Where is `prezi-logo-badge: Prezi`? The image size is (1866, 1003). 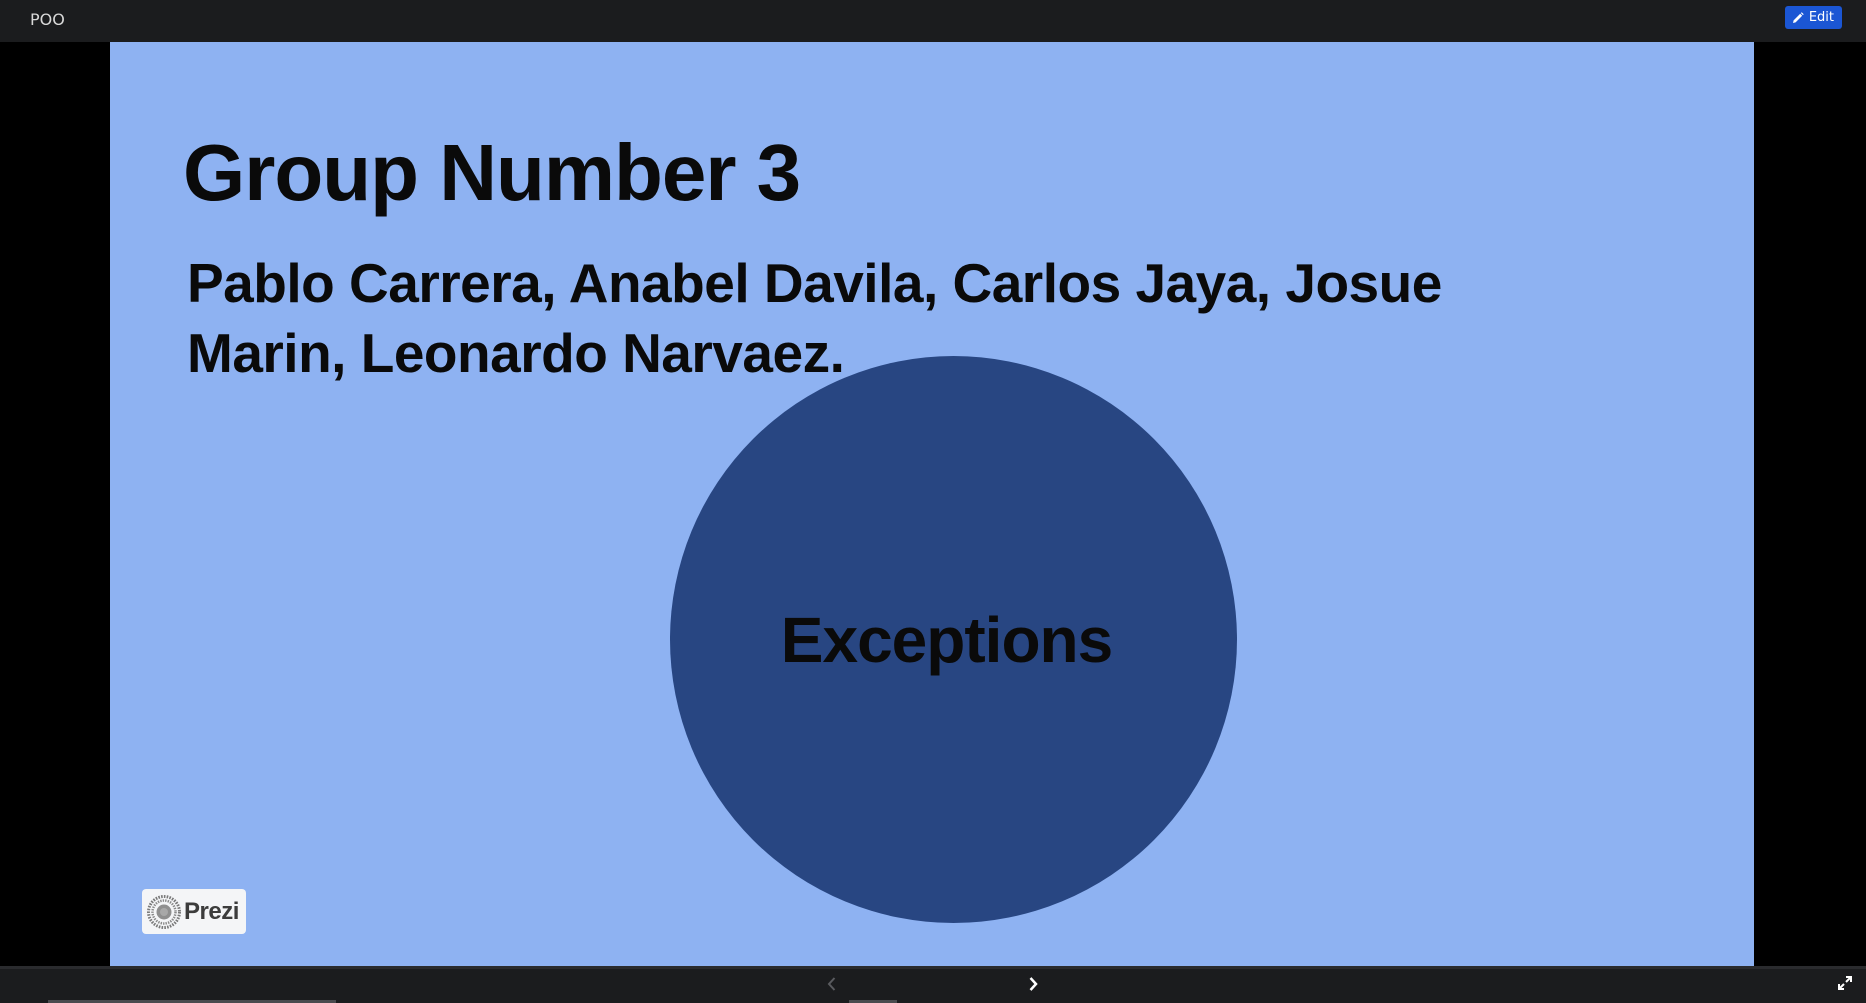 prezi-logo-badge: Prezi is located at coordinates (194, 911).